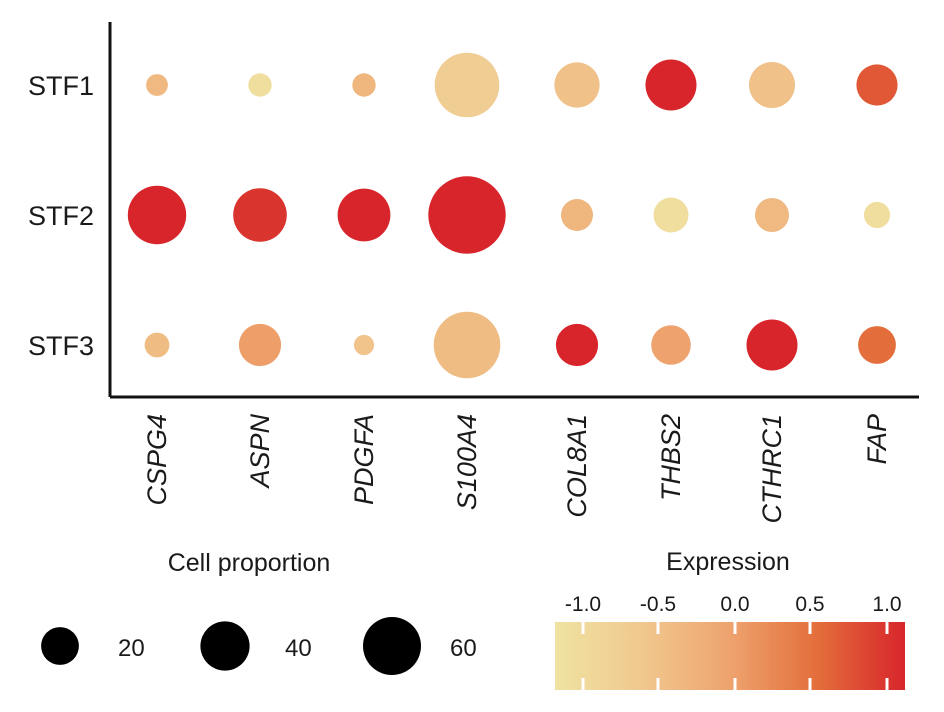 The image size is (944, 712). What do you see at coordinates (671, 345) in the screenshot?
I see `dot-stf3-thbs2` at bounding box center [671, 345].